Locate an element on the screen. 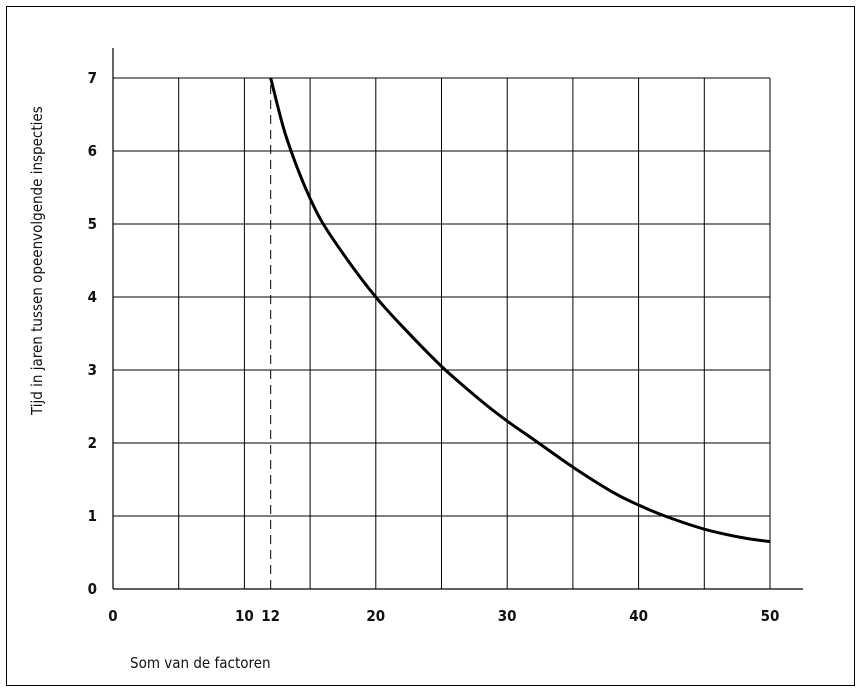 This screenshot has width=863, height=693. y-tick-label: 0 is located at coordinates (92, 589).